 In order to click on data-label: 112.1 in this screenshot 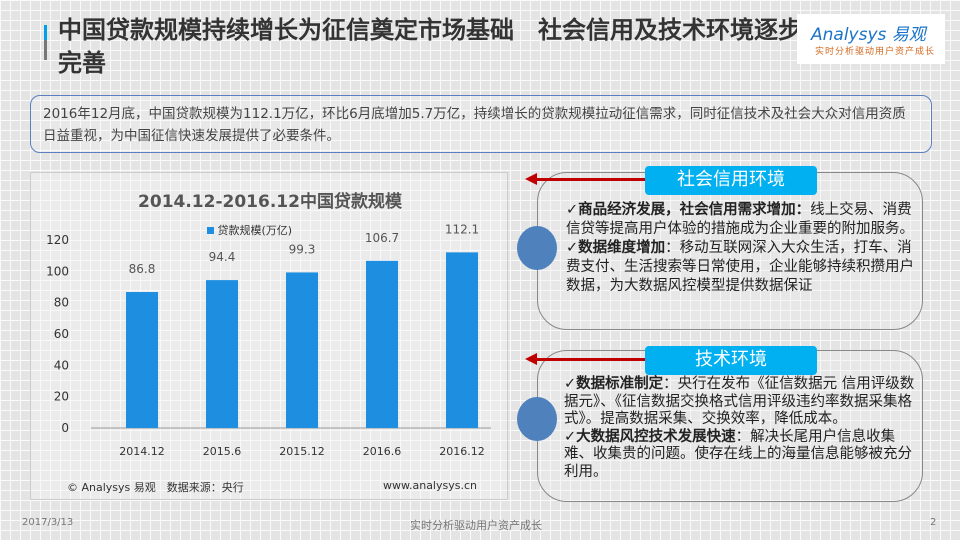, I will do `click(462, 229)`.